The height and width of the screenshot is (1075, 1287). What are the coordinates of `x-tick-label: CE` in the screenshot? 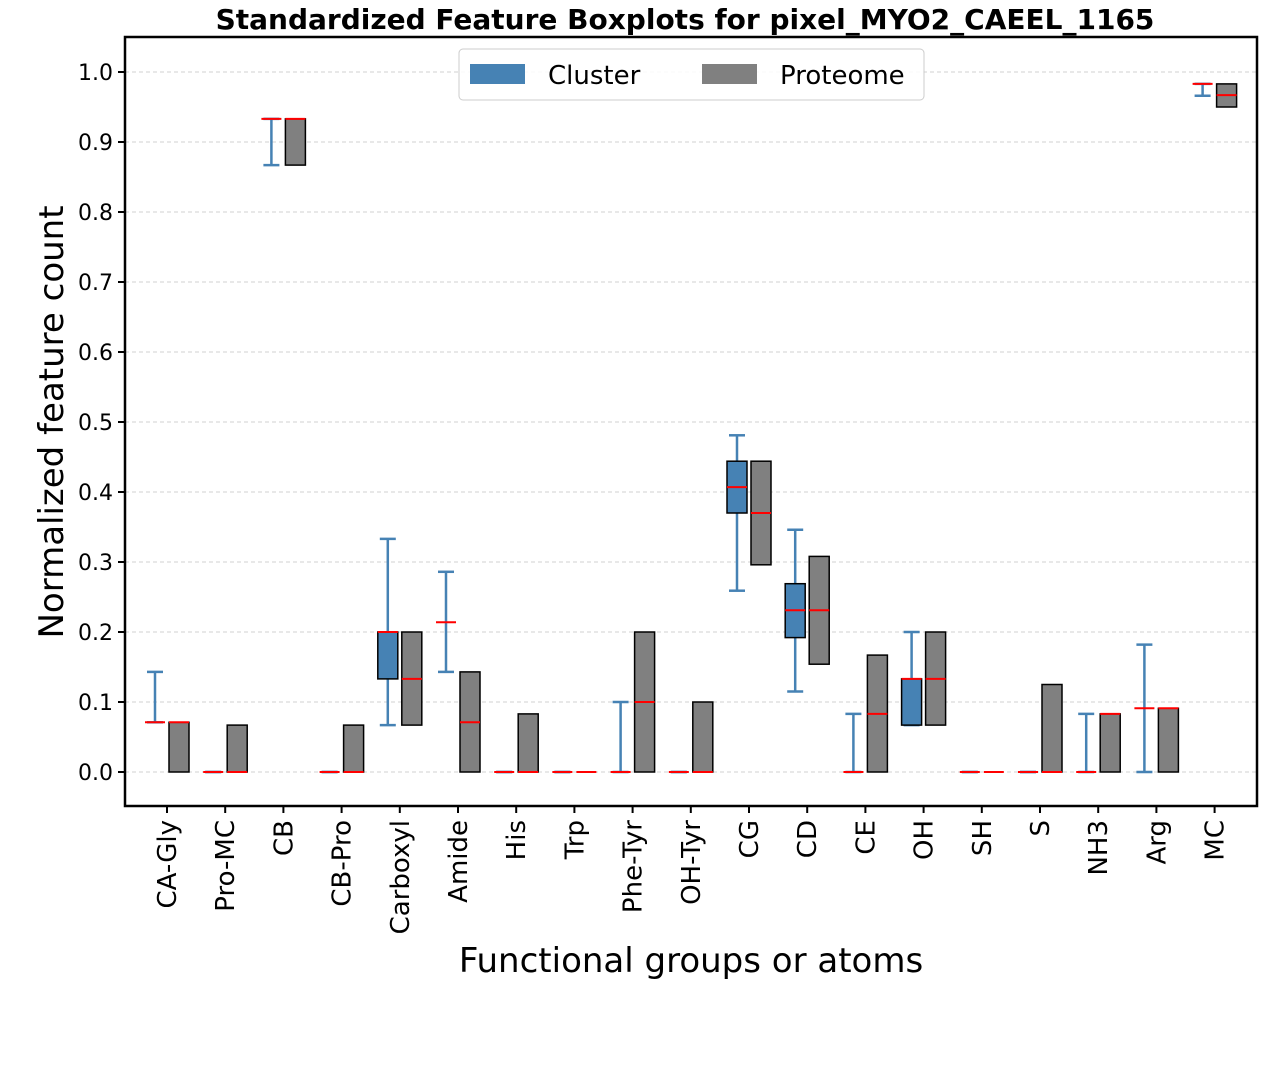 It's located at (866, 837).